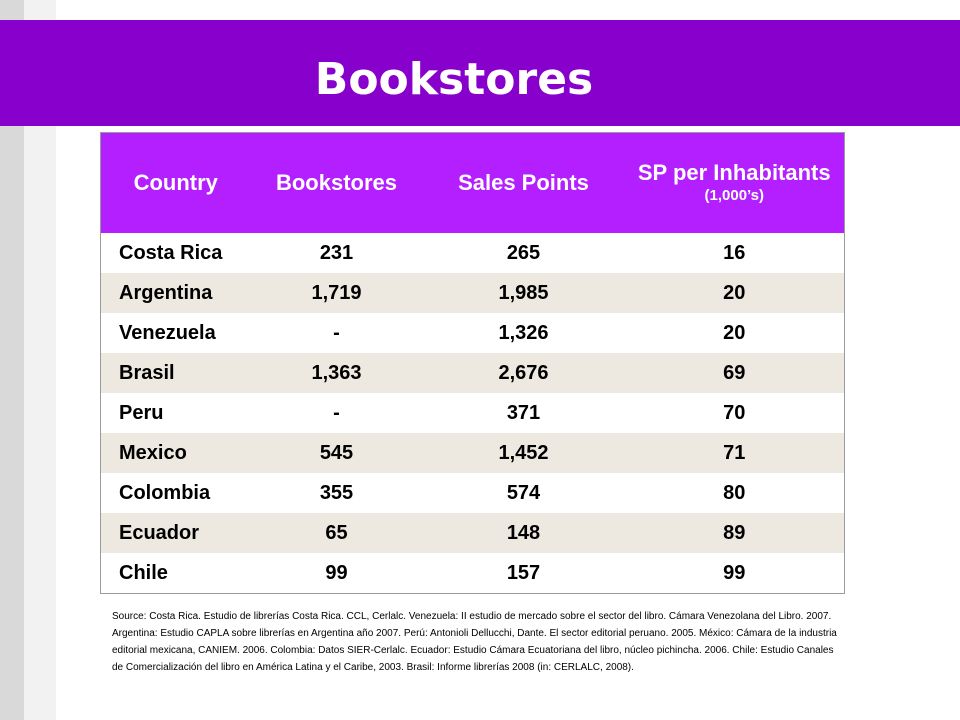 This screenshot has width=960, height=720. Describe the element at coordinates (336, 493) in the screenshot. I see `cell-bookstores: 355` at that location.